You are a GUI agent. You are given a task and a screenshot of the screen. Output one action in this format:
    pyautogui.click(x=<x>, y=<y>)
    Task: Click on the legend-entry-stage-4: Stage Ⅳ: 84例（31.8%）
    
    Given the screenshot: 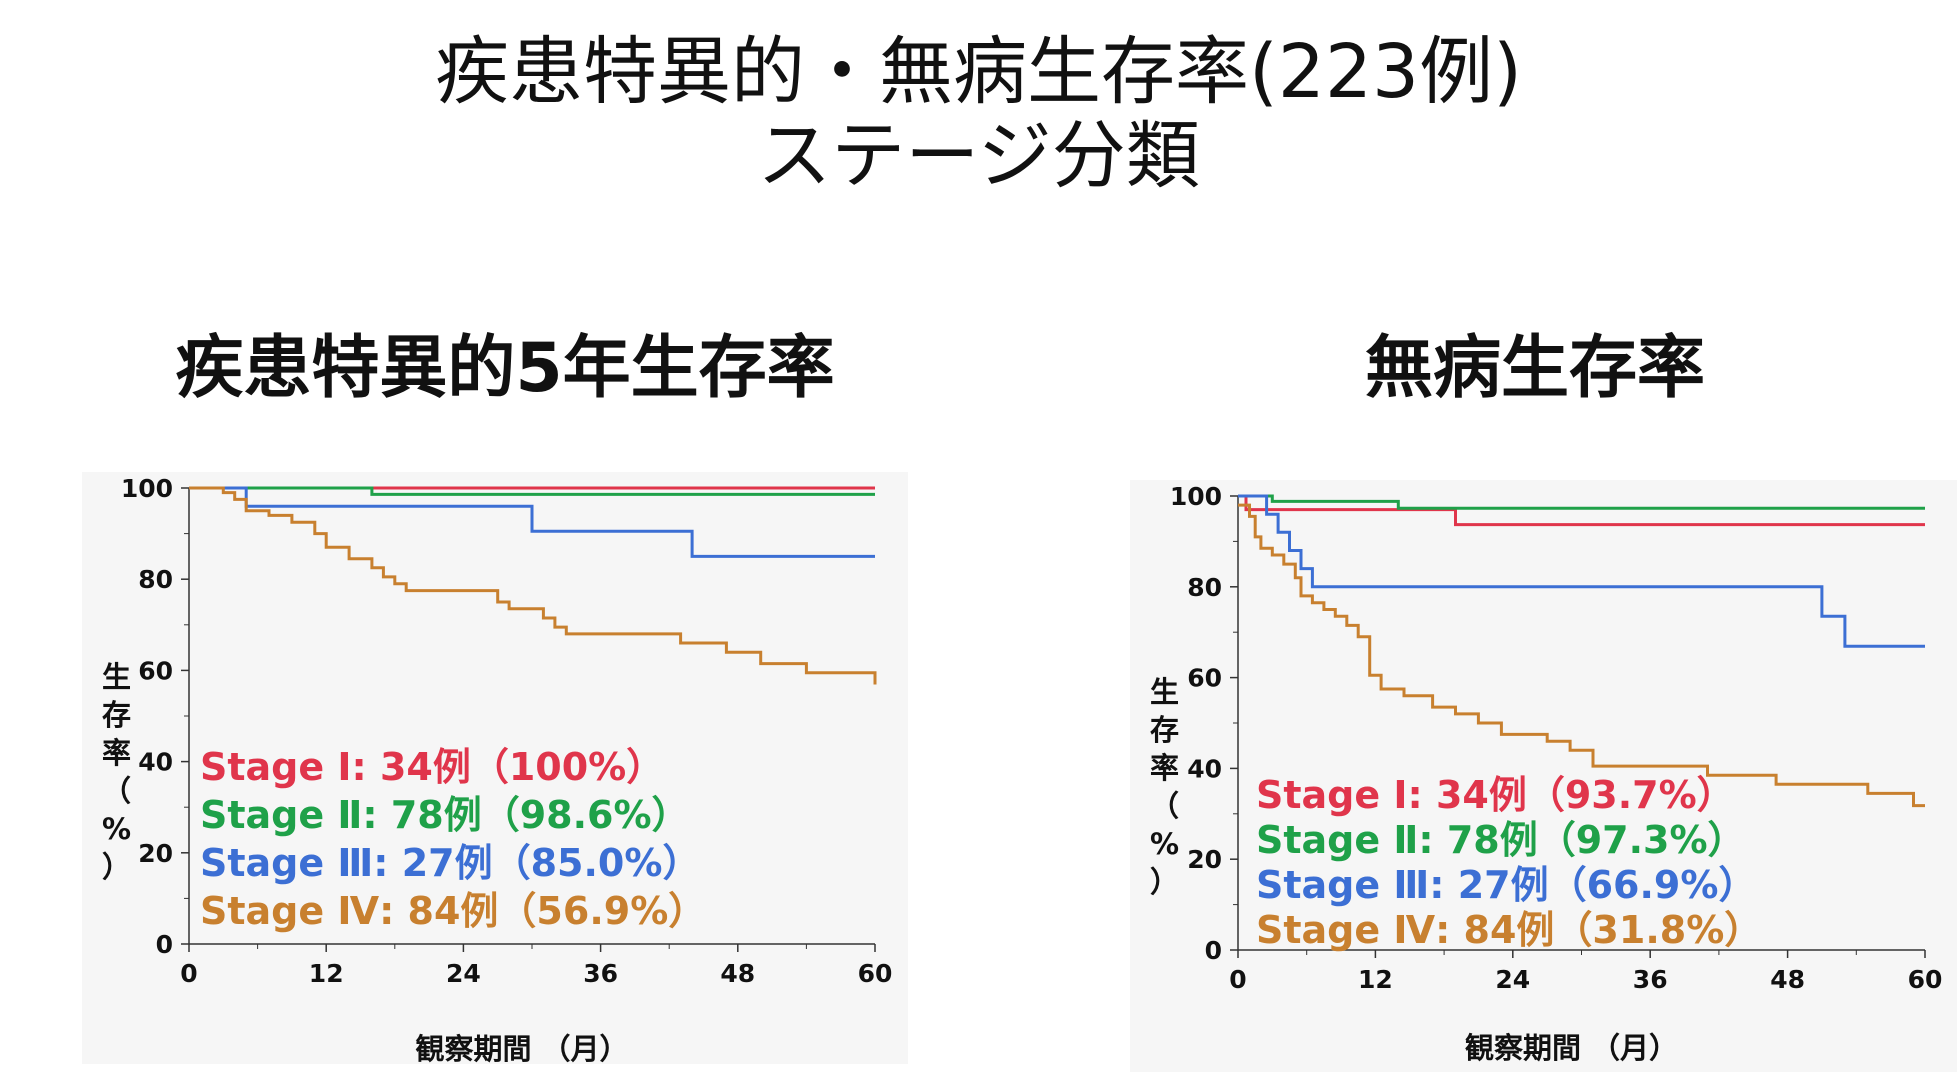 What is the action you would take?
    pyautogui.click(x=1509, y=930)
    